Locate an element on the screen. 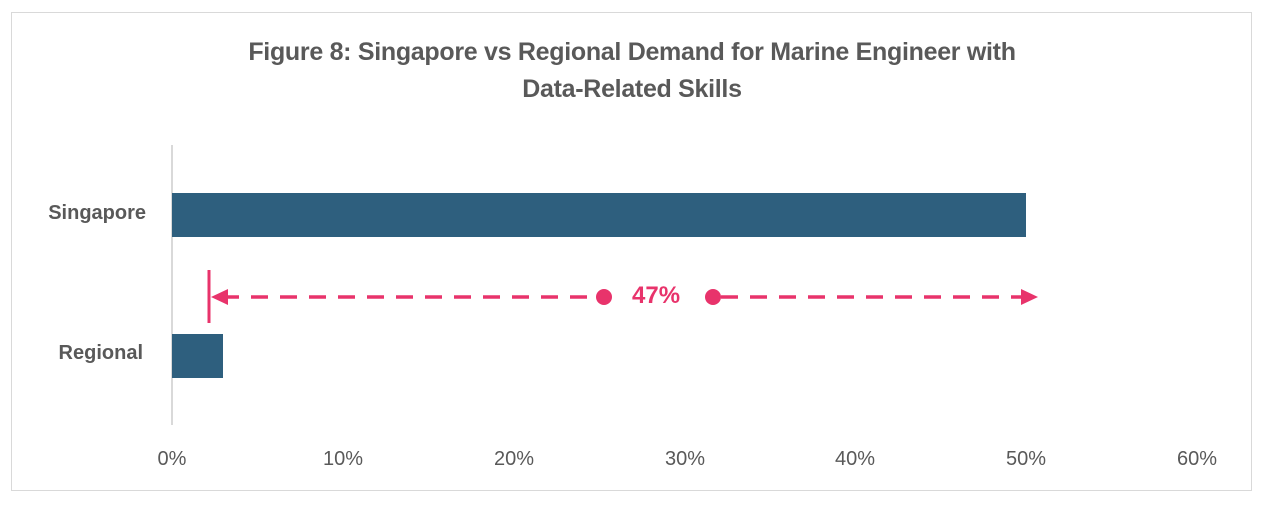 This screenshot has width=1264, height=506. arrow-right-icon is located at coordinates (1029, 297).